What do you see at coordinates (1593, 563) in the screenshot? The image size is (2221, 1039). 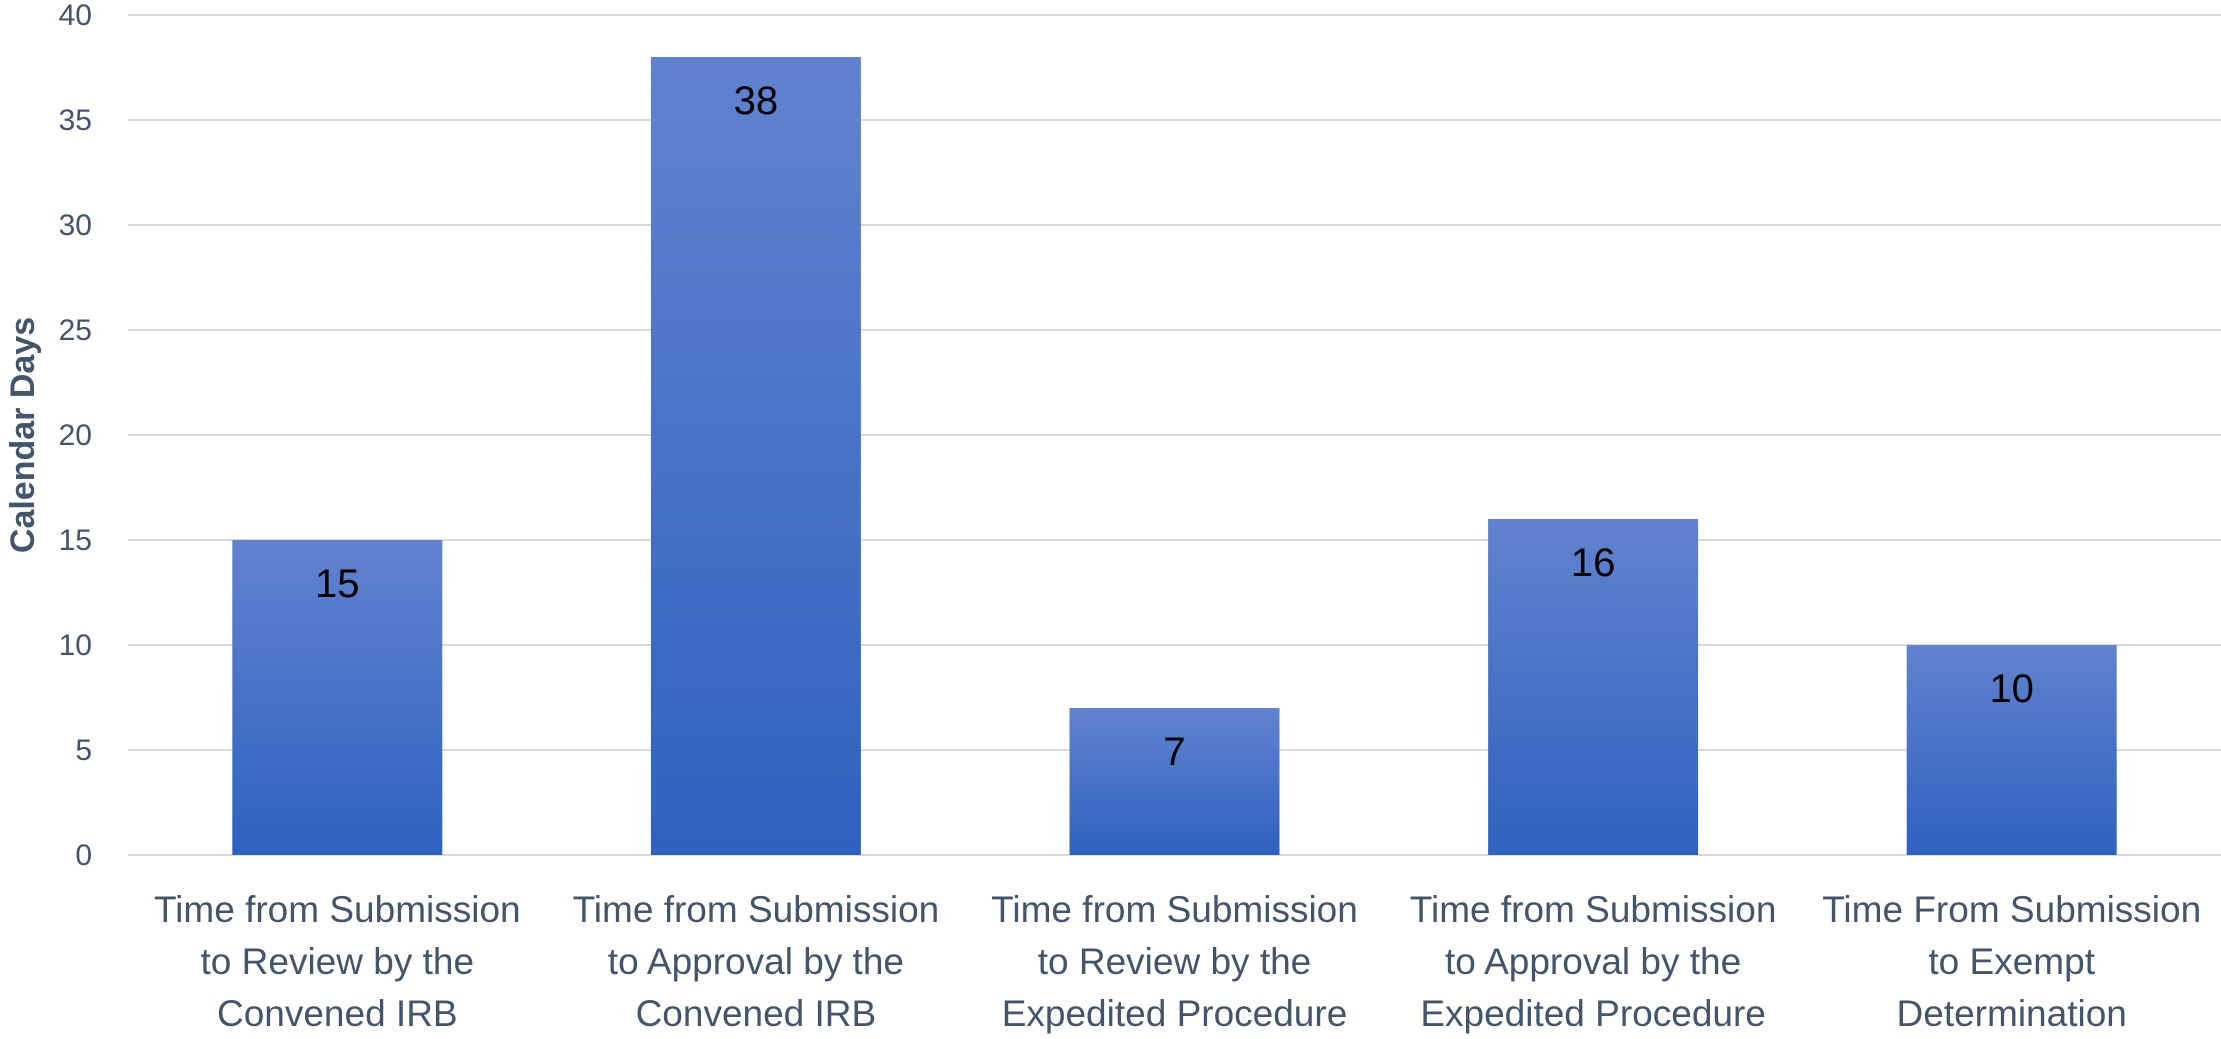 I see `data-label: 16` at bounding box center [1593, 563].